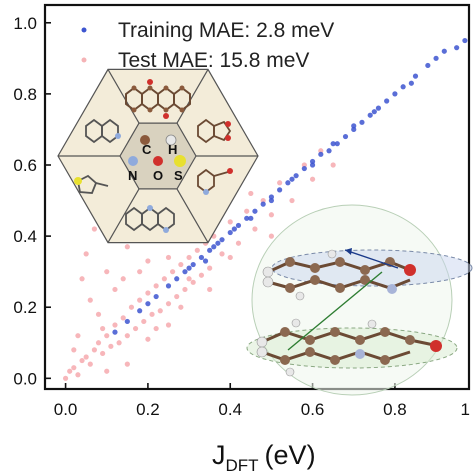 Image resolution: width=474 pixels, height=474 pixels. I want to click on x-axis-title-subscript: DFT, so click(242, 465).